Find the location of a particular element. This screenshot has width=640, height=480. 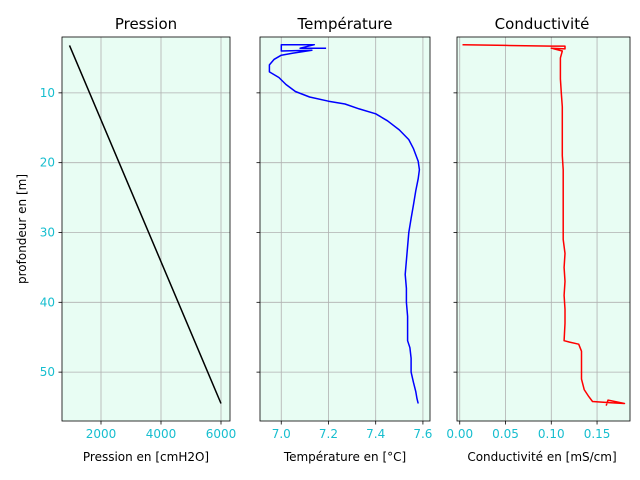

x-axis-label-pression: Pression en [cmH2O] is located at coordinates (146, 457).